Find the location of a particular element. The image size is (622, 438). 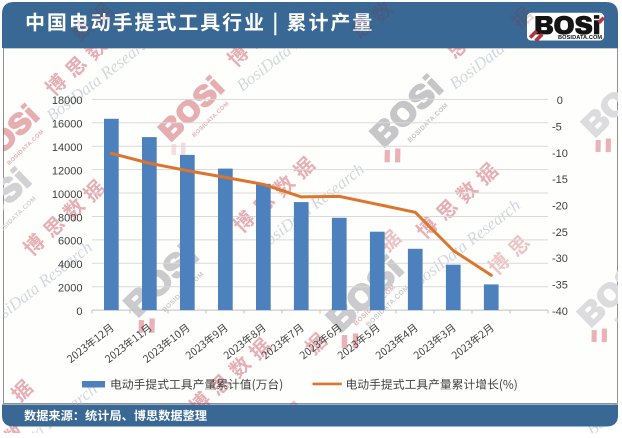

svg-text: 14000 is located at coordinates (67, 148).